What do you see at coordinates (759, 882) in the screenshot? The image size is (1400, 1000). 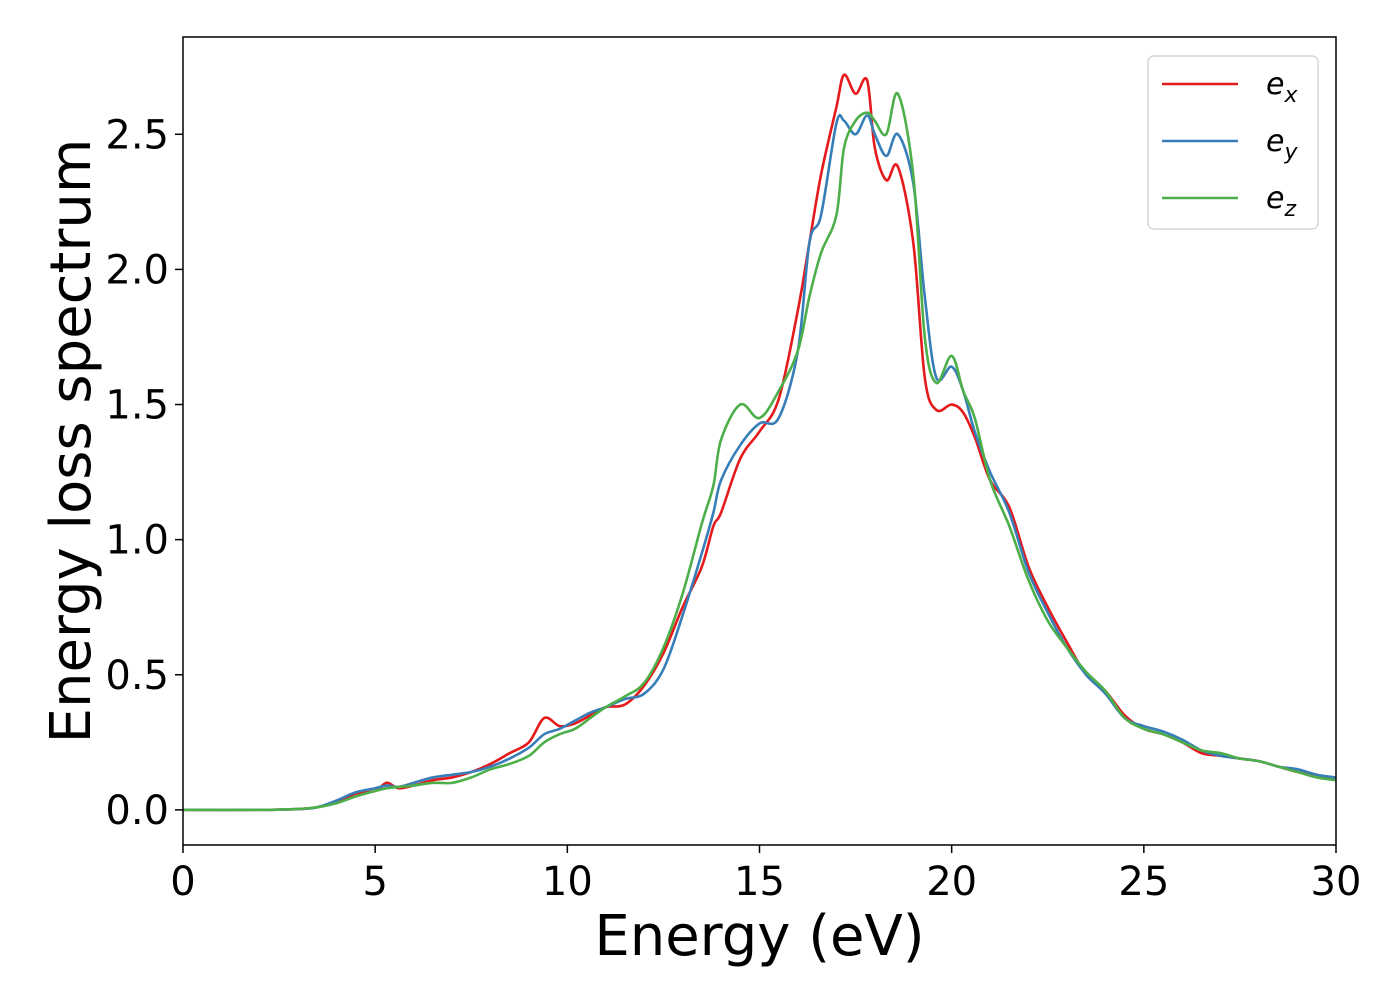 I see `x-tick-label: 15` at bounding box center [759, 882].